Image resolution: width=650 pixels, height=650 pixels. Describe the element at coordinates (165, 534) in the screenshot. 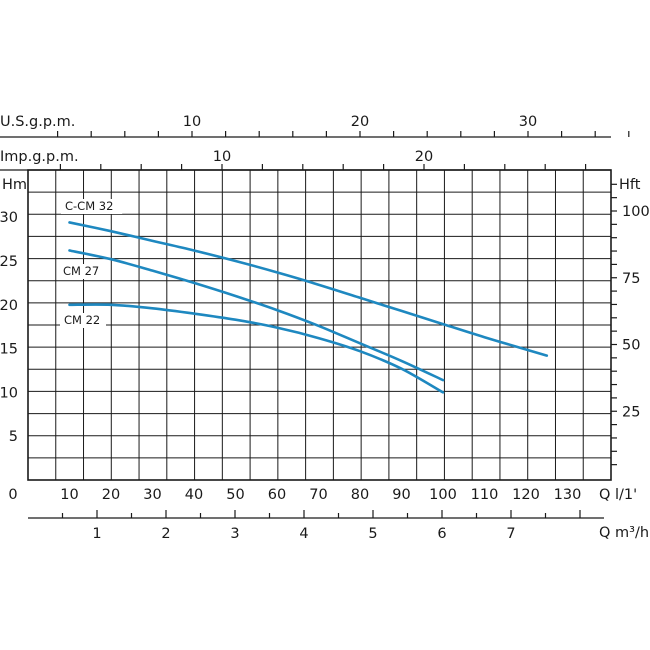

I see `m3h-tick-label: 2` at that location.